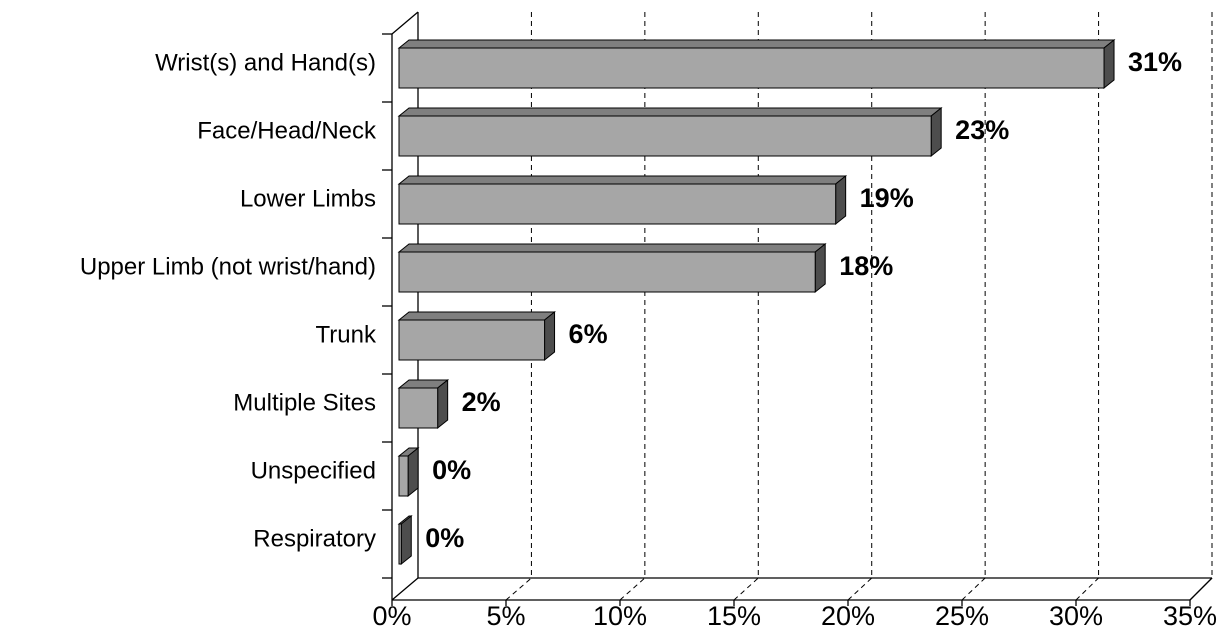 The image size is (1223, 633). I want to click on x-tick-label: 5%, so click(505, 616).